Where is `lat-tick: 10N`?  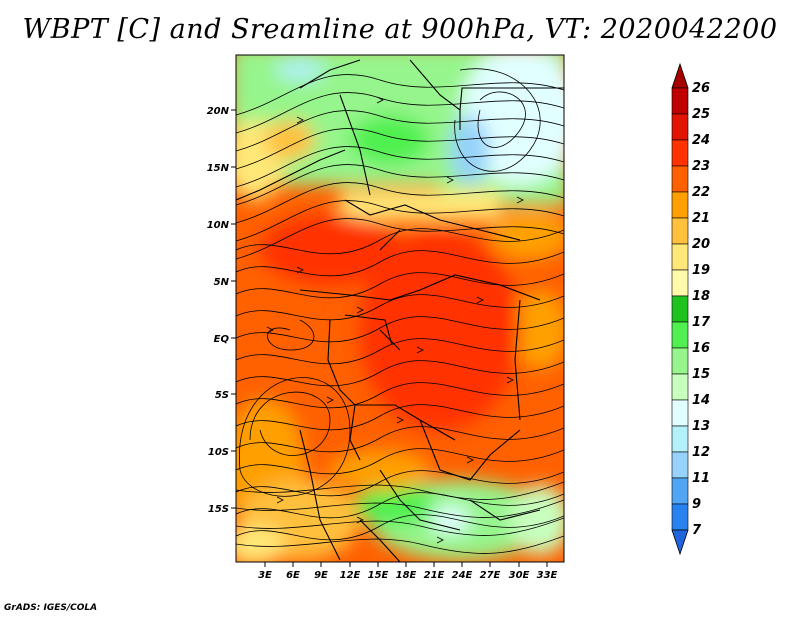 lat-tick: 10N is located at coordinates (221, 225).